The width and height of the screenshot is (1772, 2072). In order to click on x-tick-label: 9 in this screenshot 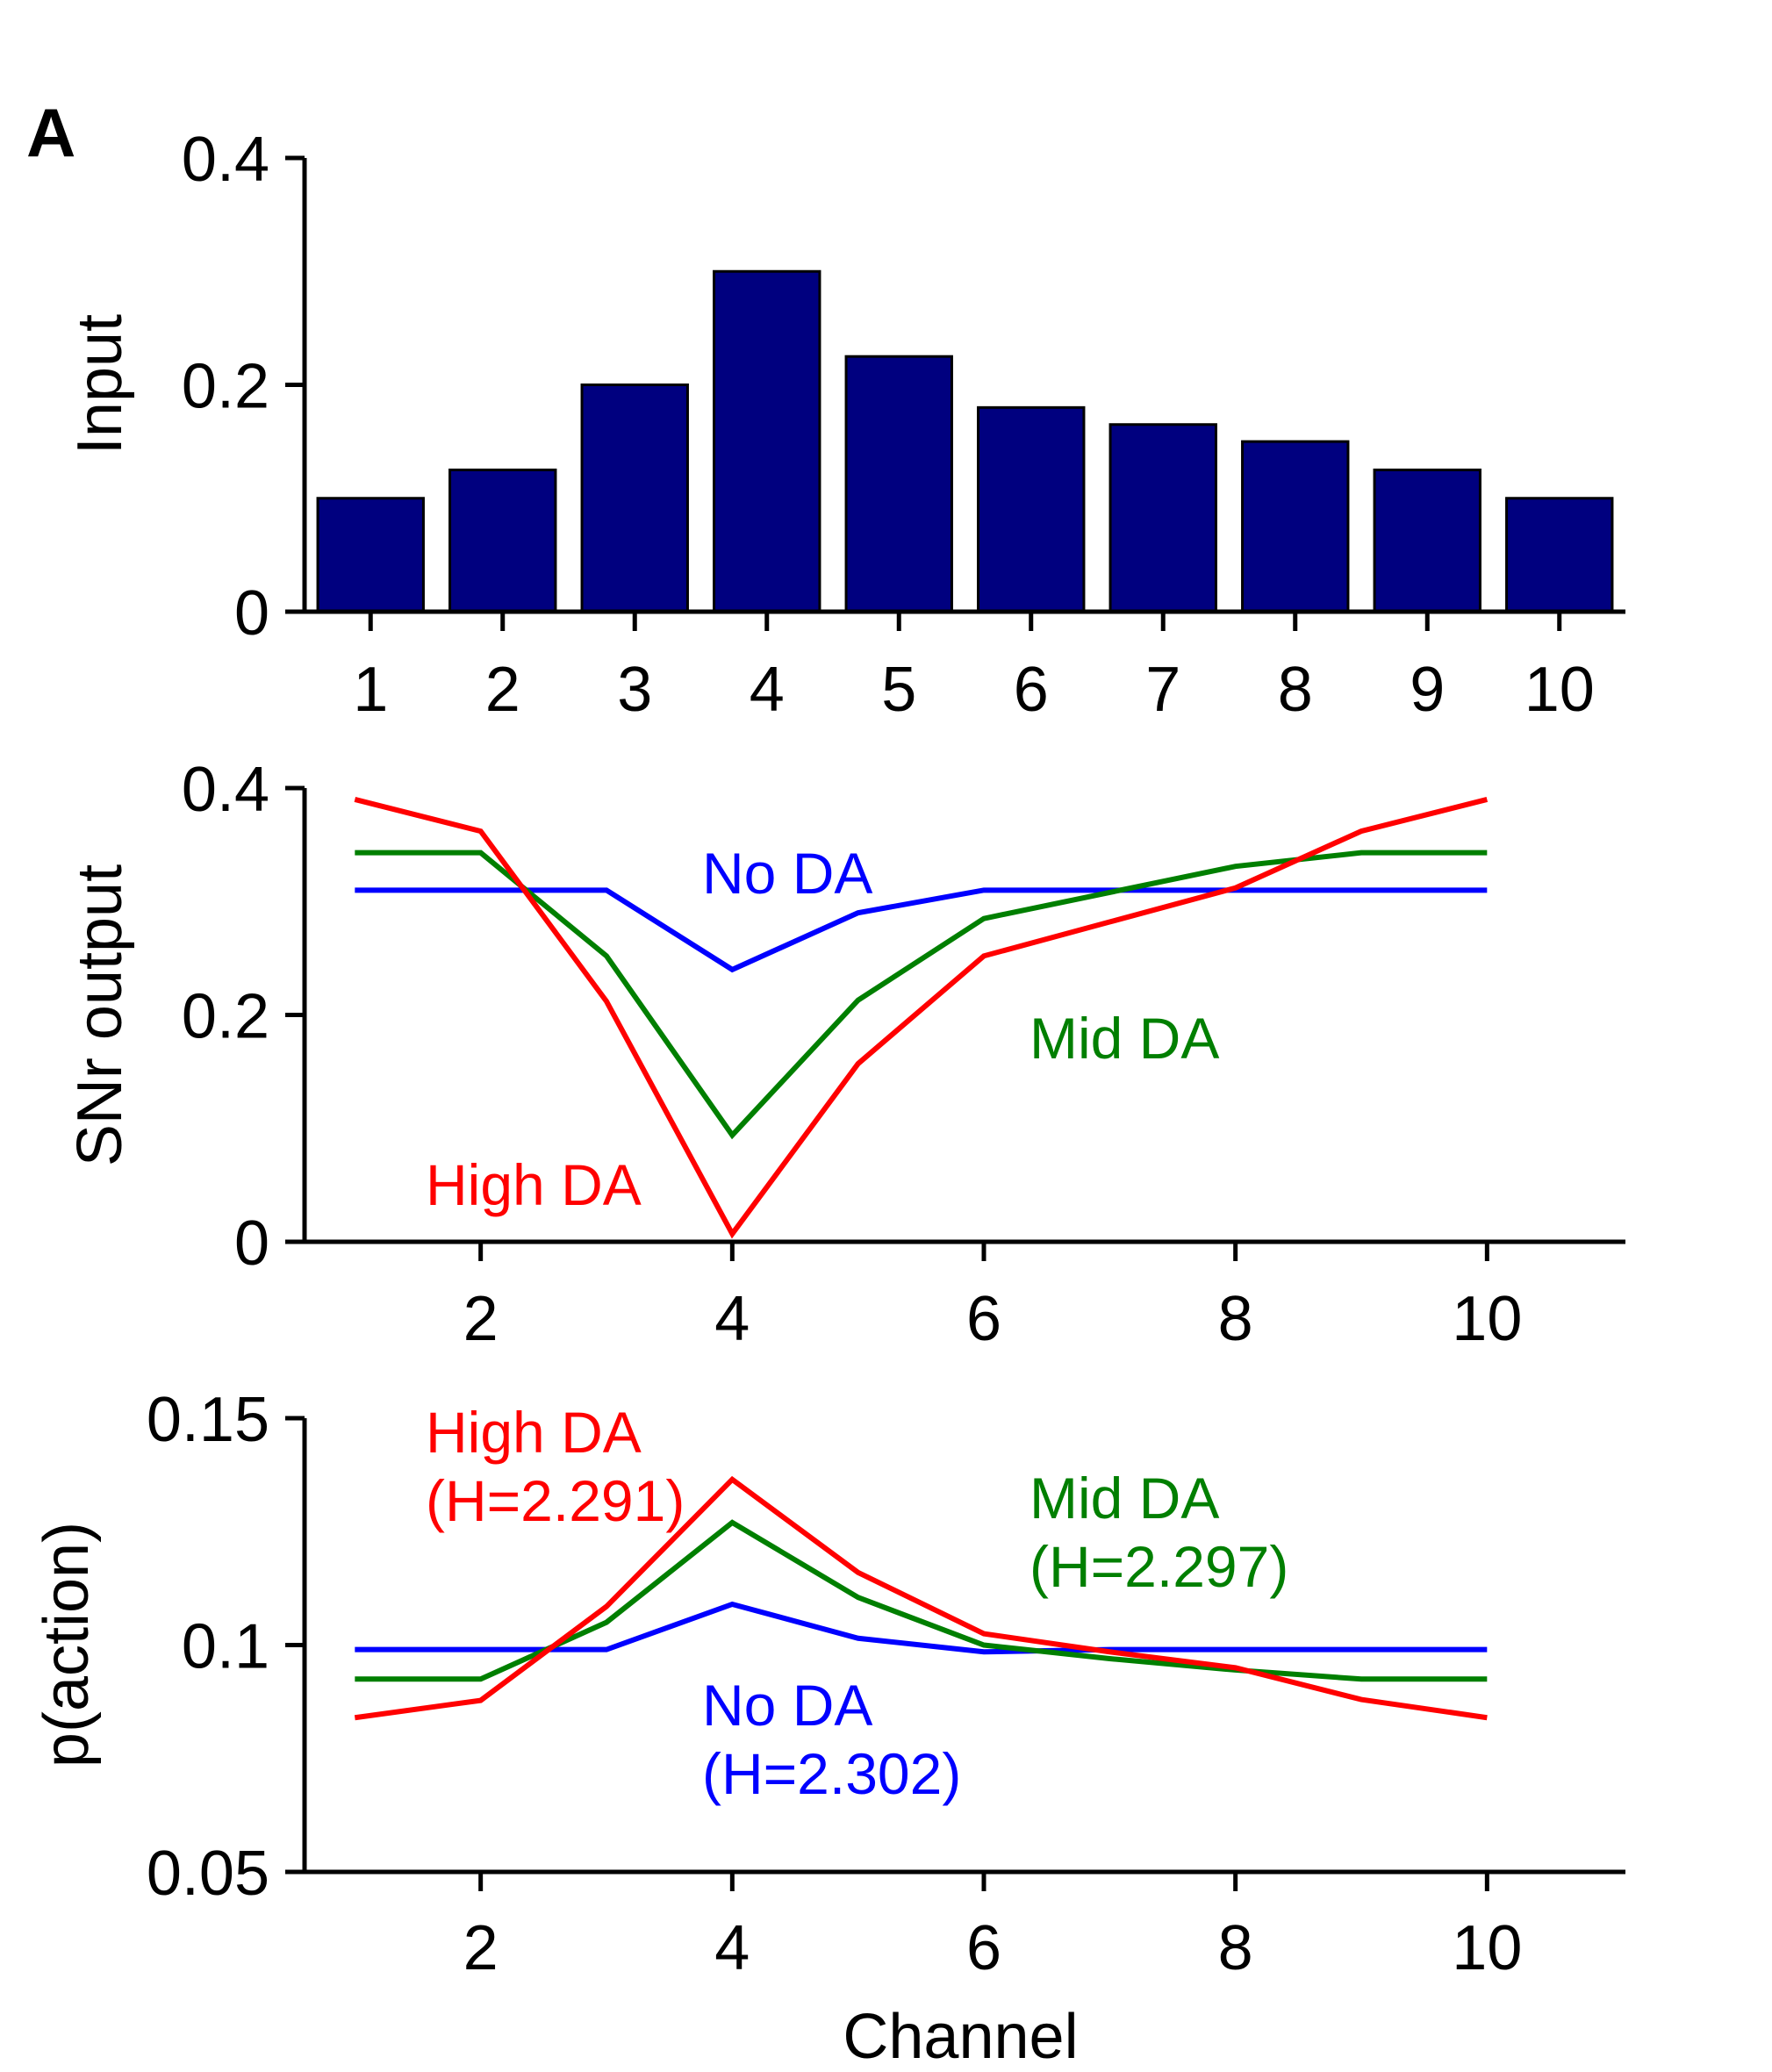, I will do `click(1427, 690)`.